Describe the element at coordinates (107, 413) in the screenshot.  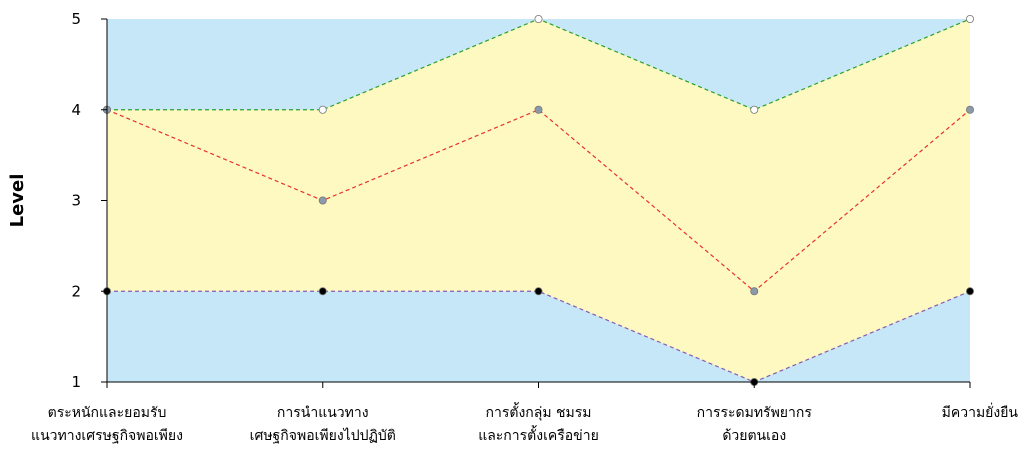
I see `x-tick-label: ตระหนักและยอมรับ` at that location.